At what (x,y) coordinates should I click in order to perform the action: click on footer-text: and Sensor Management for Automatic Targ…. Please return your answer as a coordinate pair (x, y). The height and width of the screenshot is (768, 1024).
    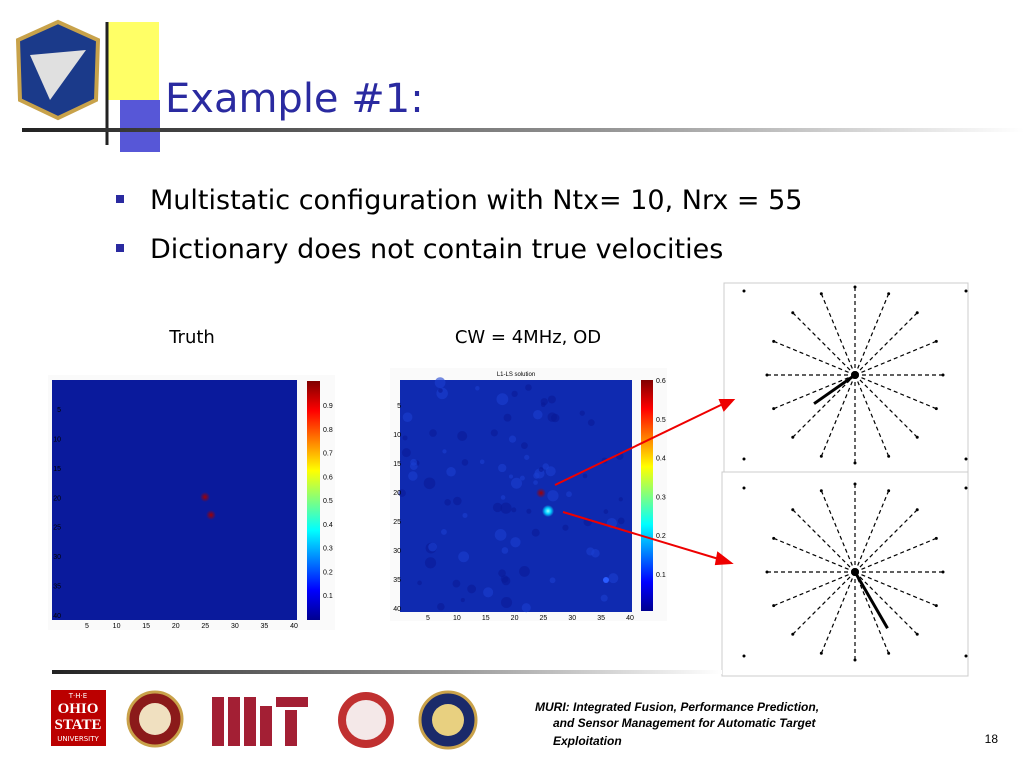
    Looking at the image, I should click on (684, 723).